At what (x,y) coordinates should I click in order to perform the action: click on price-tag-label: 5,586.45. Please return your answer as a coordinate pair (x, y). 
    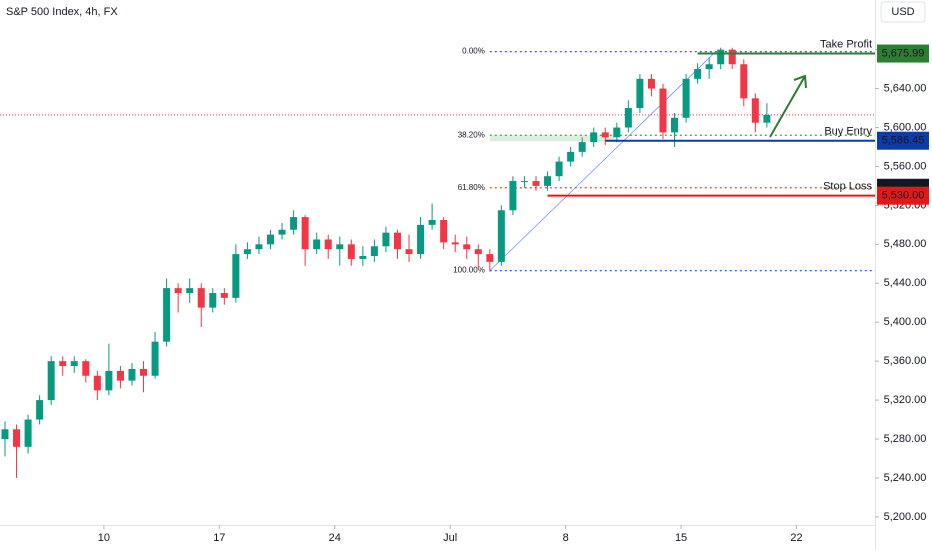
    Looking at the image, I should click on (903, 141).